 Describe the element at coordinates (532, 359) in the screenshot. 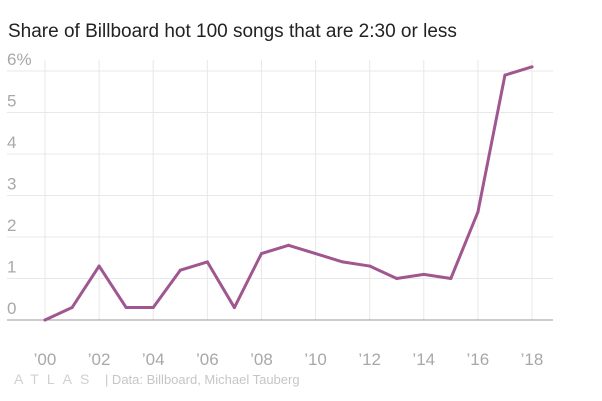

I see `x-tick-label: ’18` at that location.